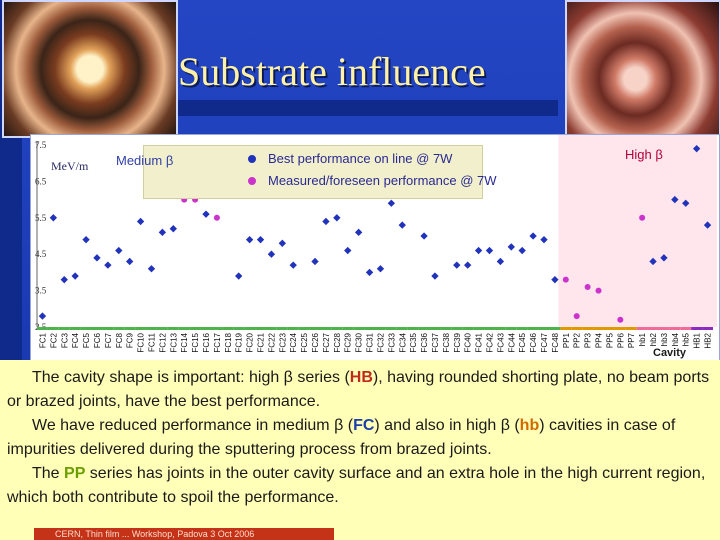  What do you see at coordinates (326, 342) in the screenshot?
I see `x-tick-label: FC27` at bounding box center [326, 342].